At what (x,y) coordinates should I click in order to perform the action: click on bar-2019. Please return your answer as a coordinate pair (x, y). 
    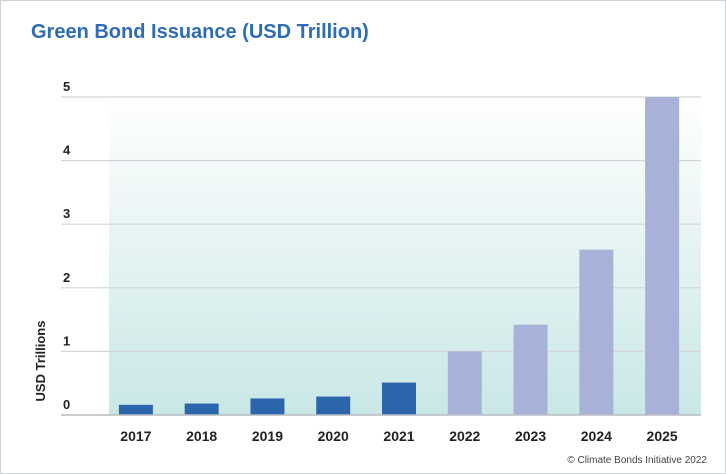
    Looking at the image, I should click on (267, 406).